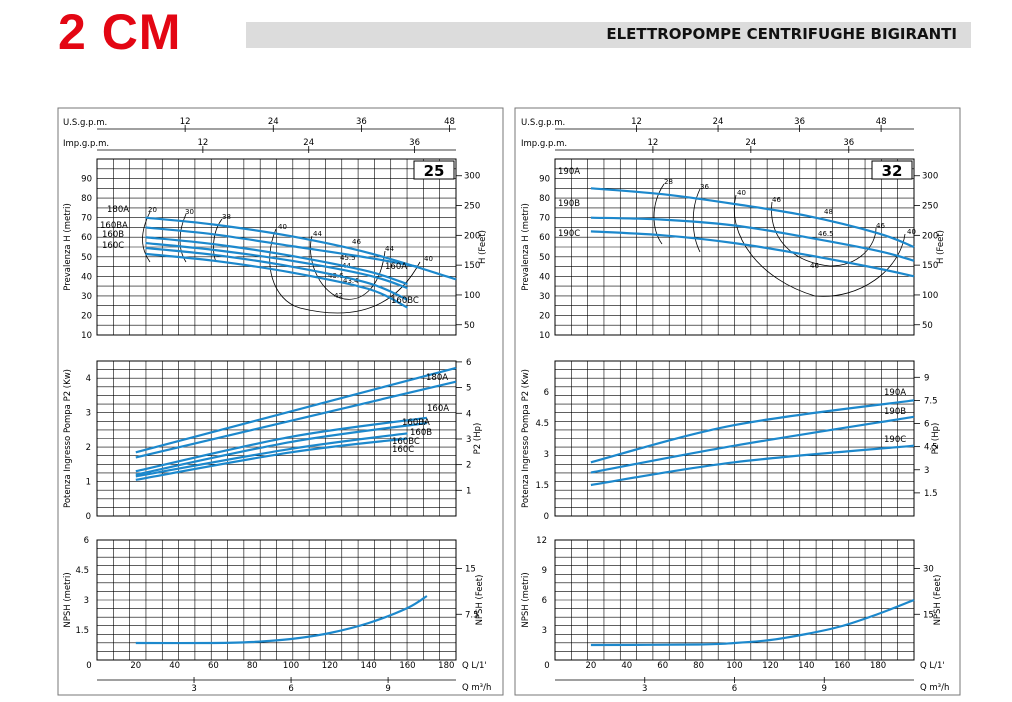 This screenshot has width=1012, height=702. Describe the element at coordinates (472, 296) in the screenshot. I see `feet-tick-label: 100` at that location.